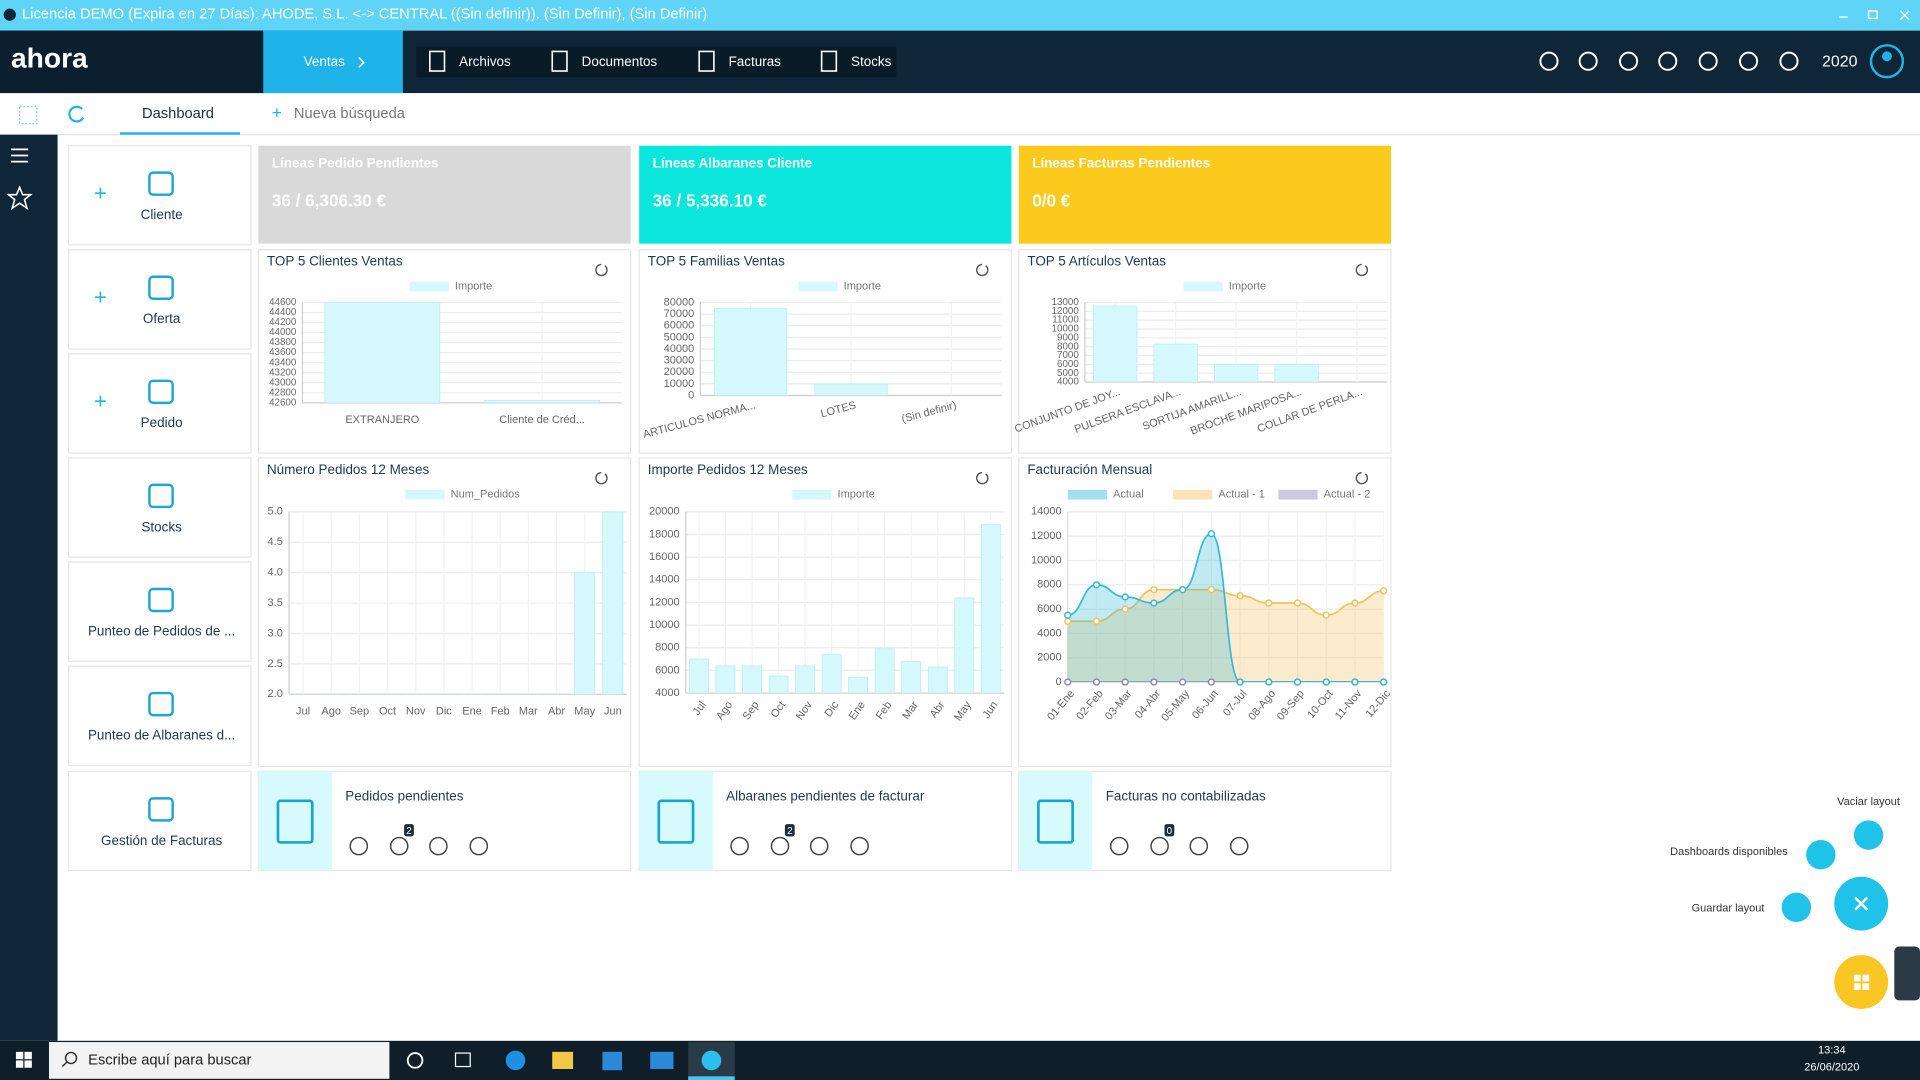 Image resolution: width=1920 pixels, height=1080 pixels. What do you see at coordinates (1868, 802) in the screenshot?
I see `fab-clear-label: Vaciar layout` at bounding box center [1868, 802].